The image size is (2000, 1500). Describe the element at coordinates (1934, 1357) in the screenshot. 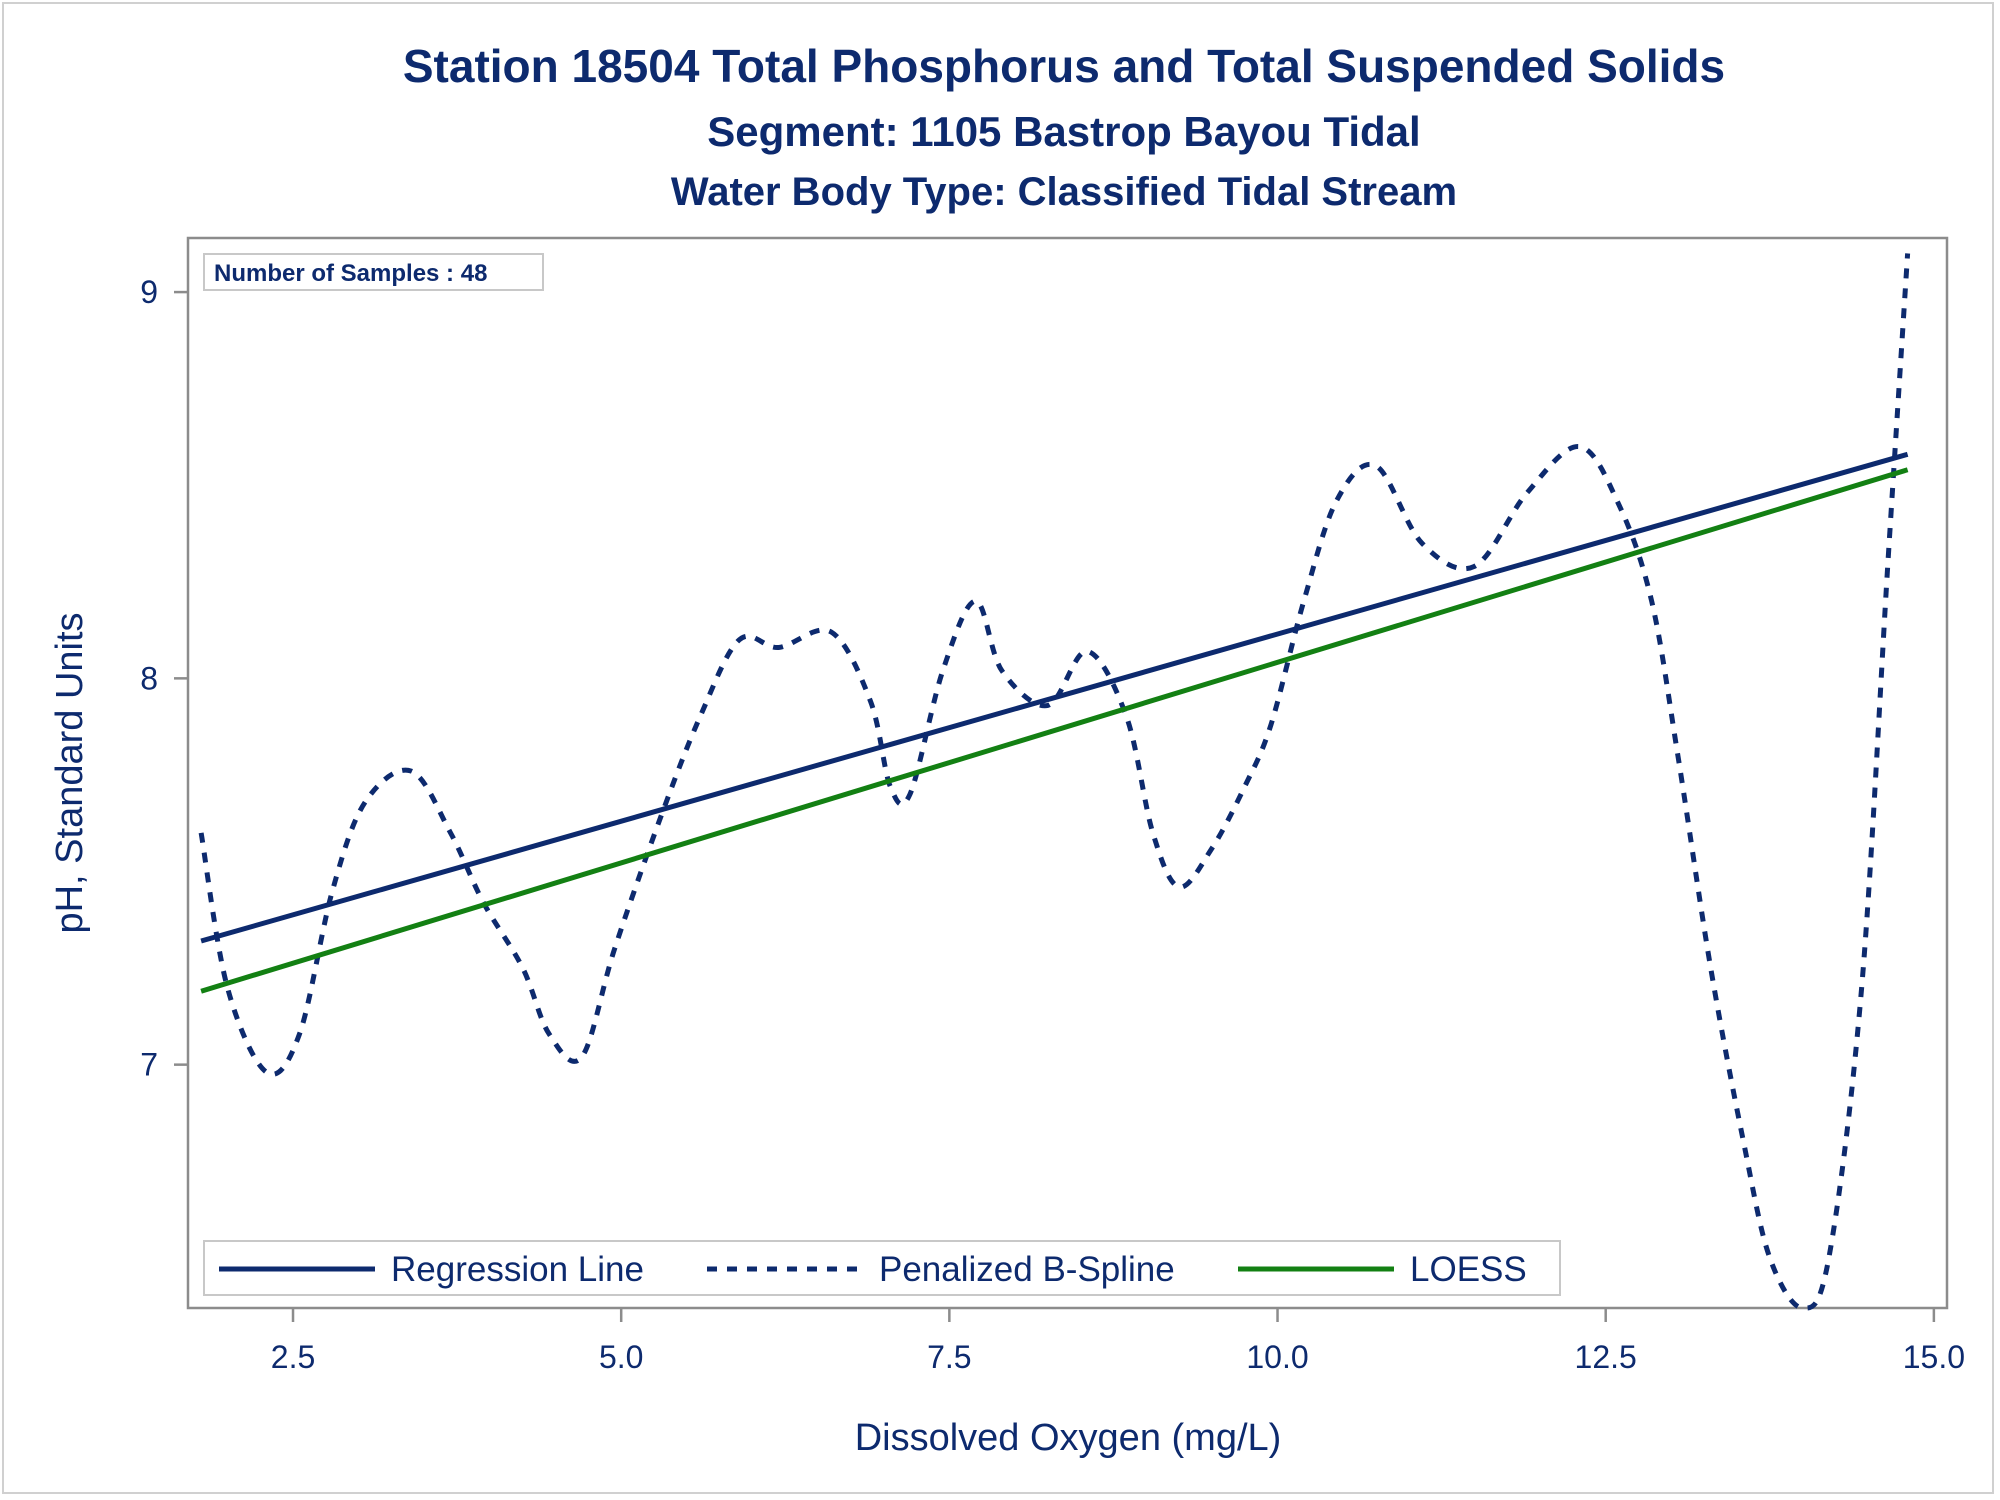

I see `x-tick-label: 15.0` at that location.